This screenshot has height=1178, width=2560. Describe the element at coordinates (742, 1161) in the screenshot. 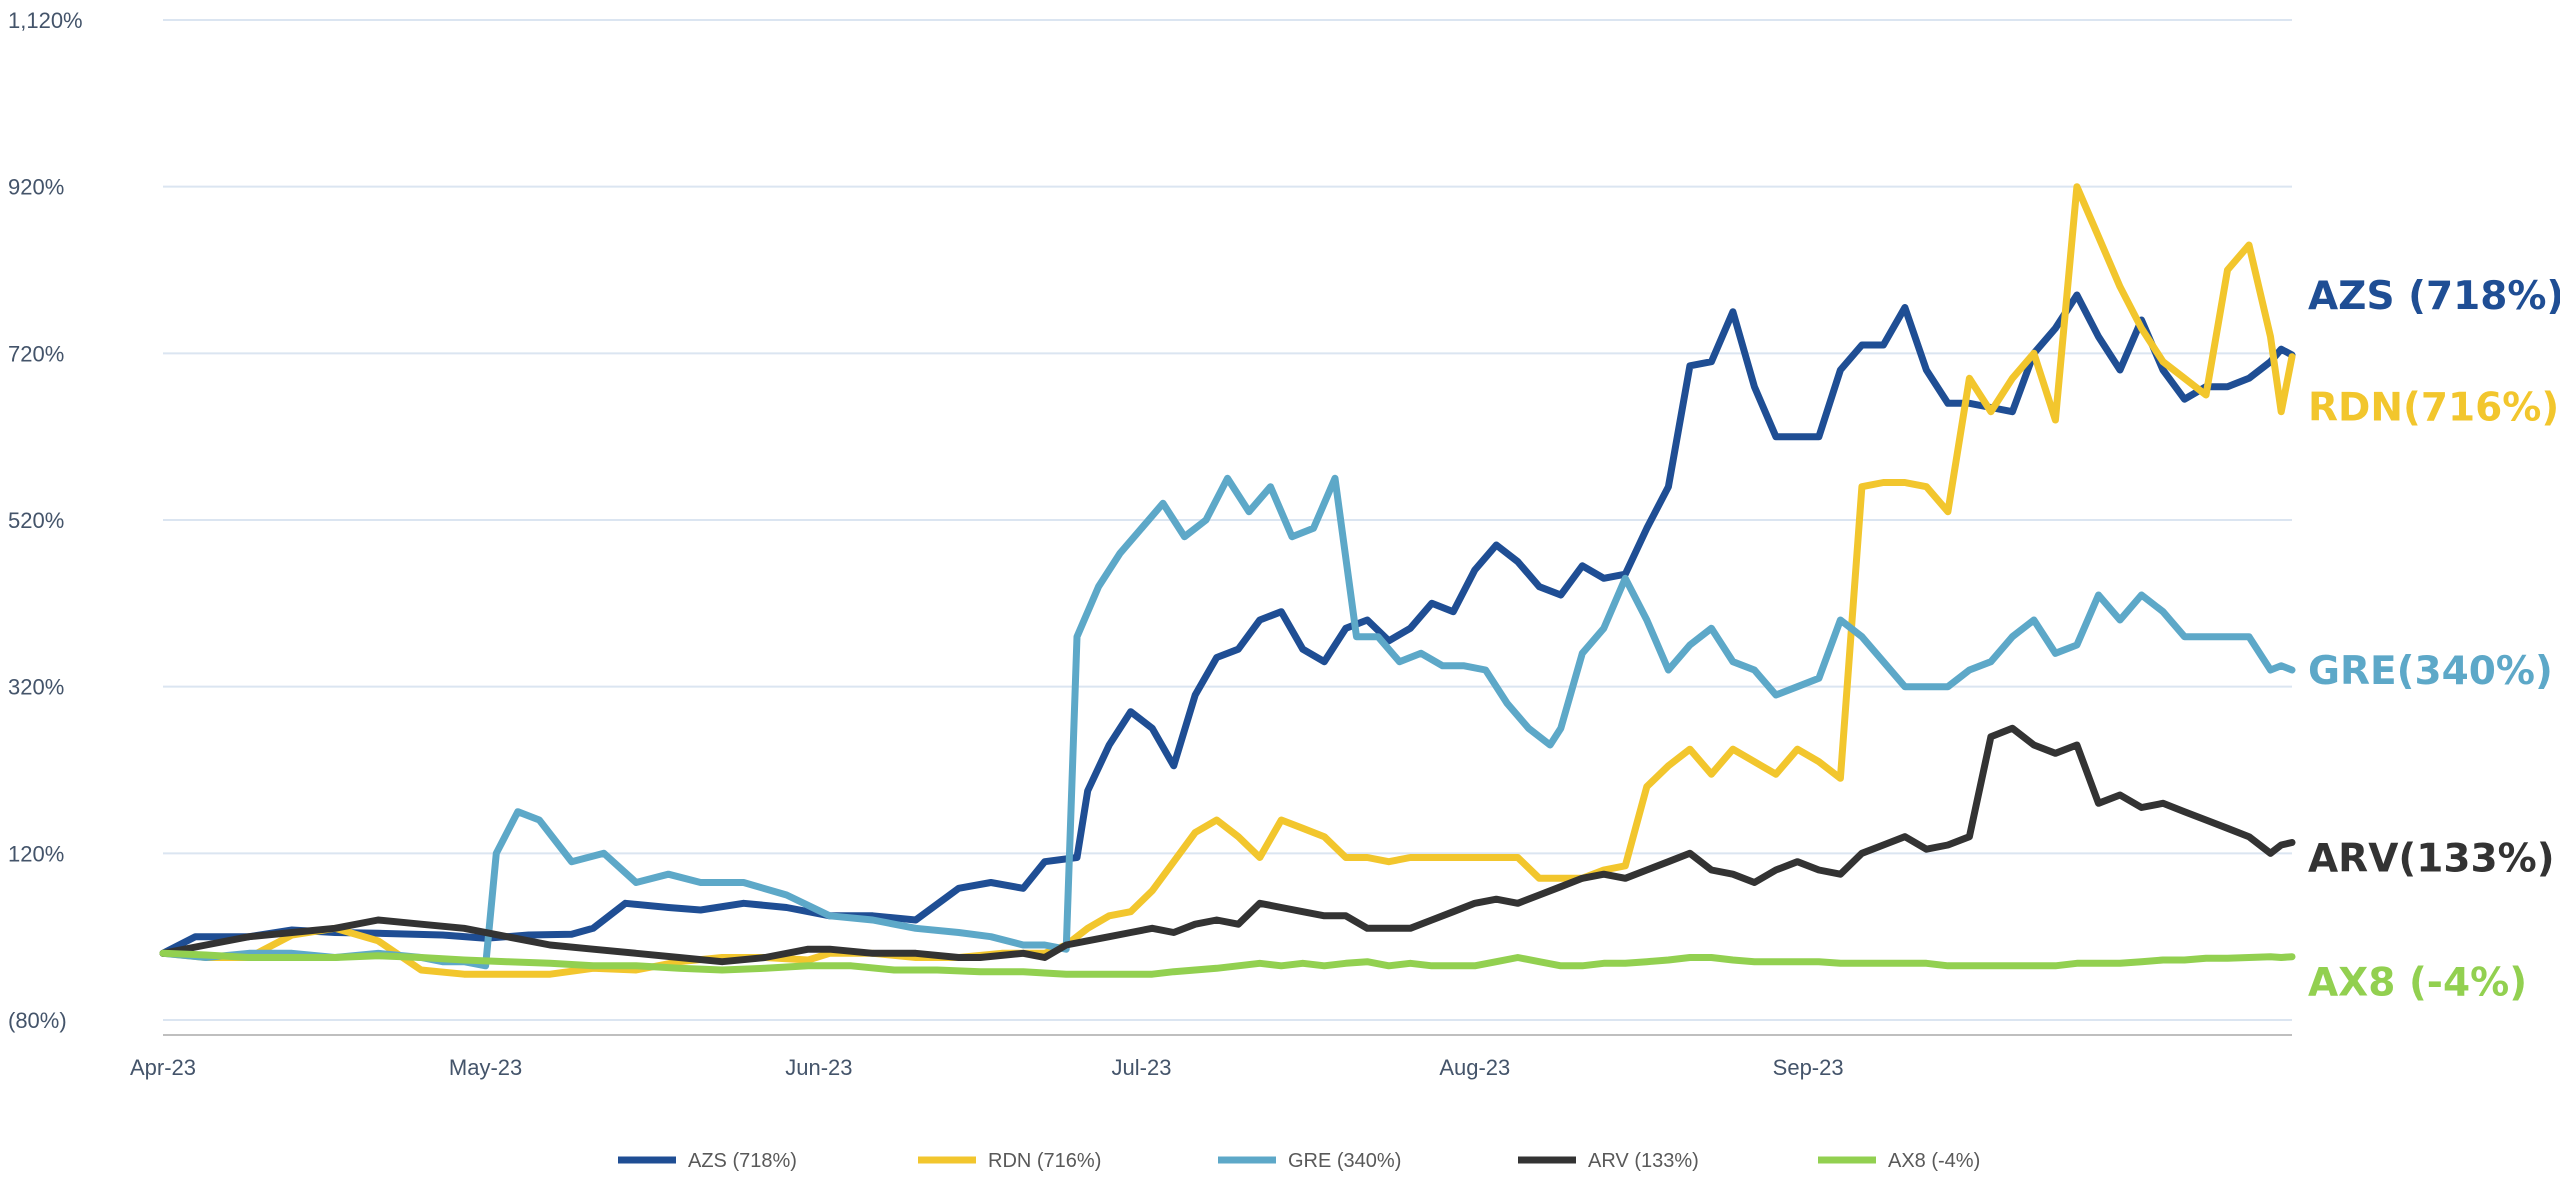

I see `legend-label: AZS (718%)` at that location.